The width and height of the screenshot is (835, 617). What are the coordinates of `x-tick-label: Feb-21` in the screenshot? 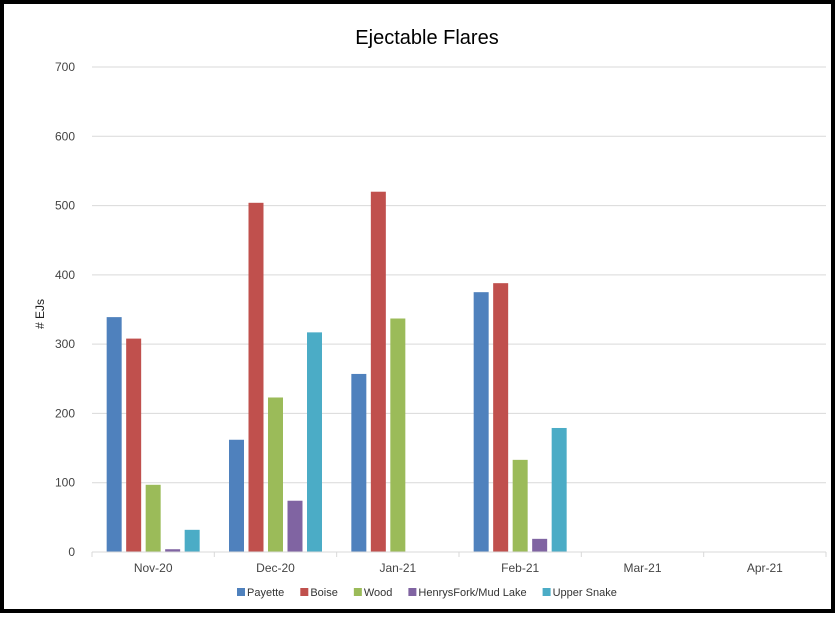 It's located at (520, 568).